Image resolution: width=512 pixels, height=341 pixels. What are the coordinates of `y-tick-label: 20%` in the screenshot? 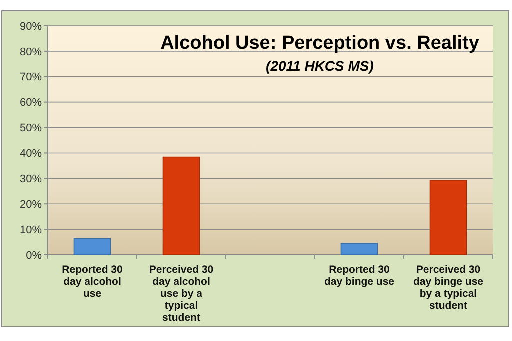 It's located at (31, 204).